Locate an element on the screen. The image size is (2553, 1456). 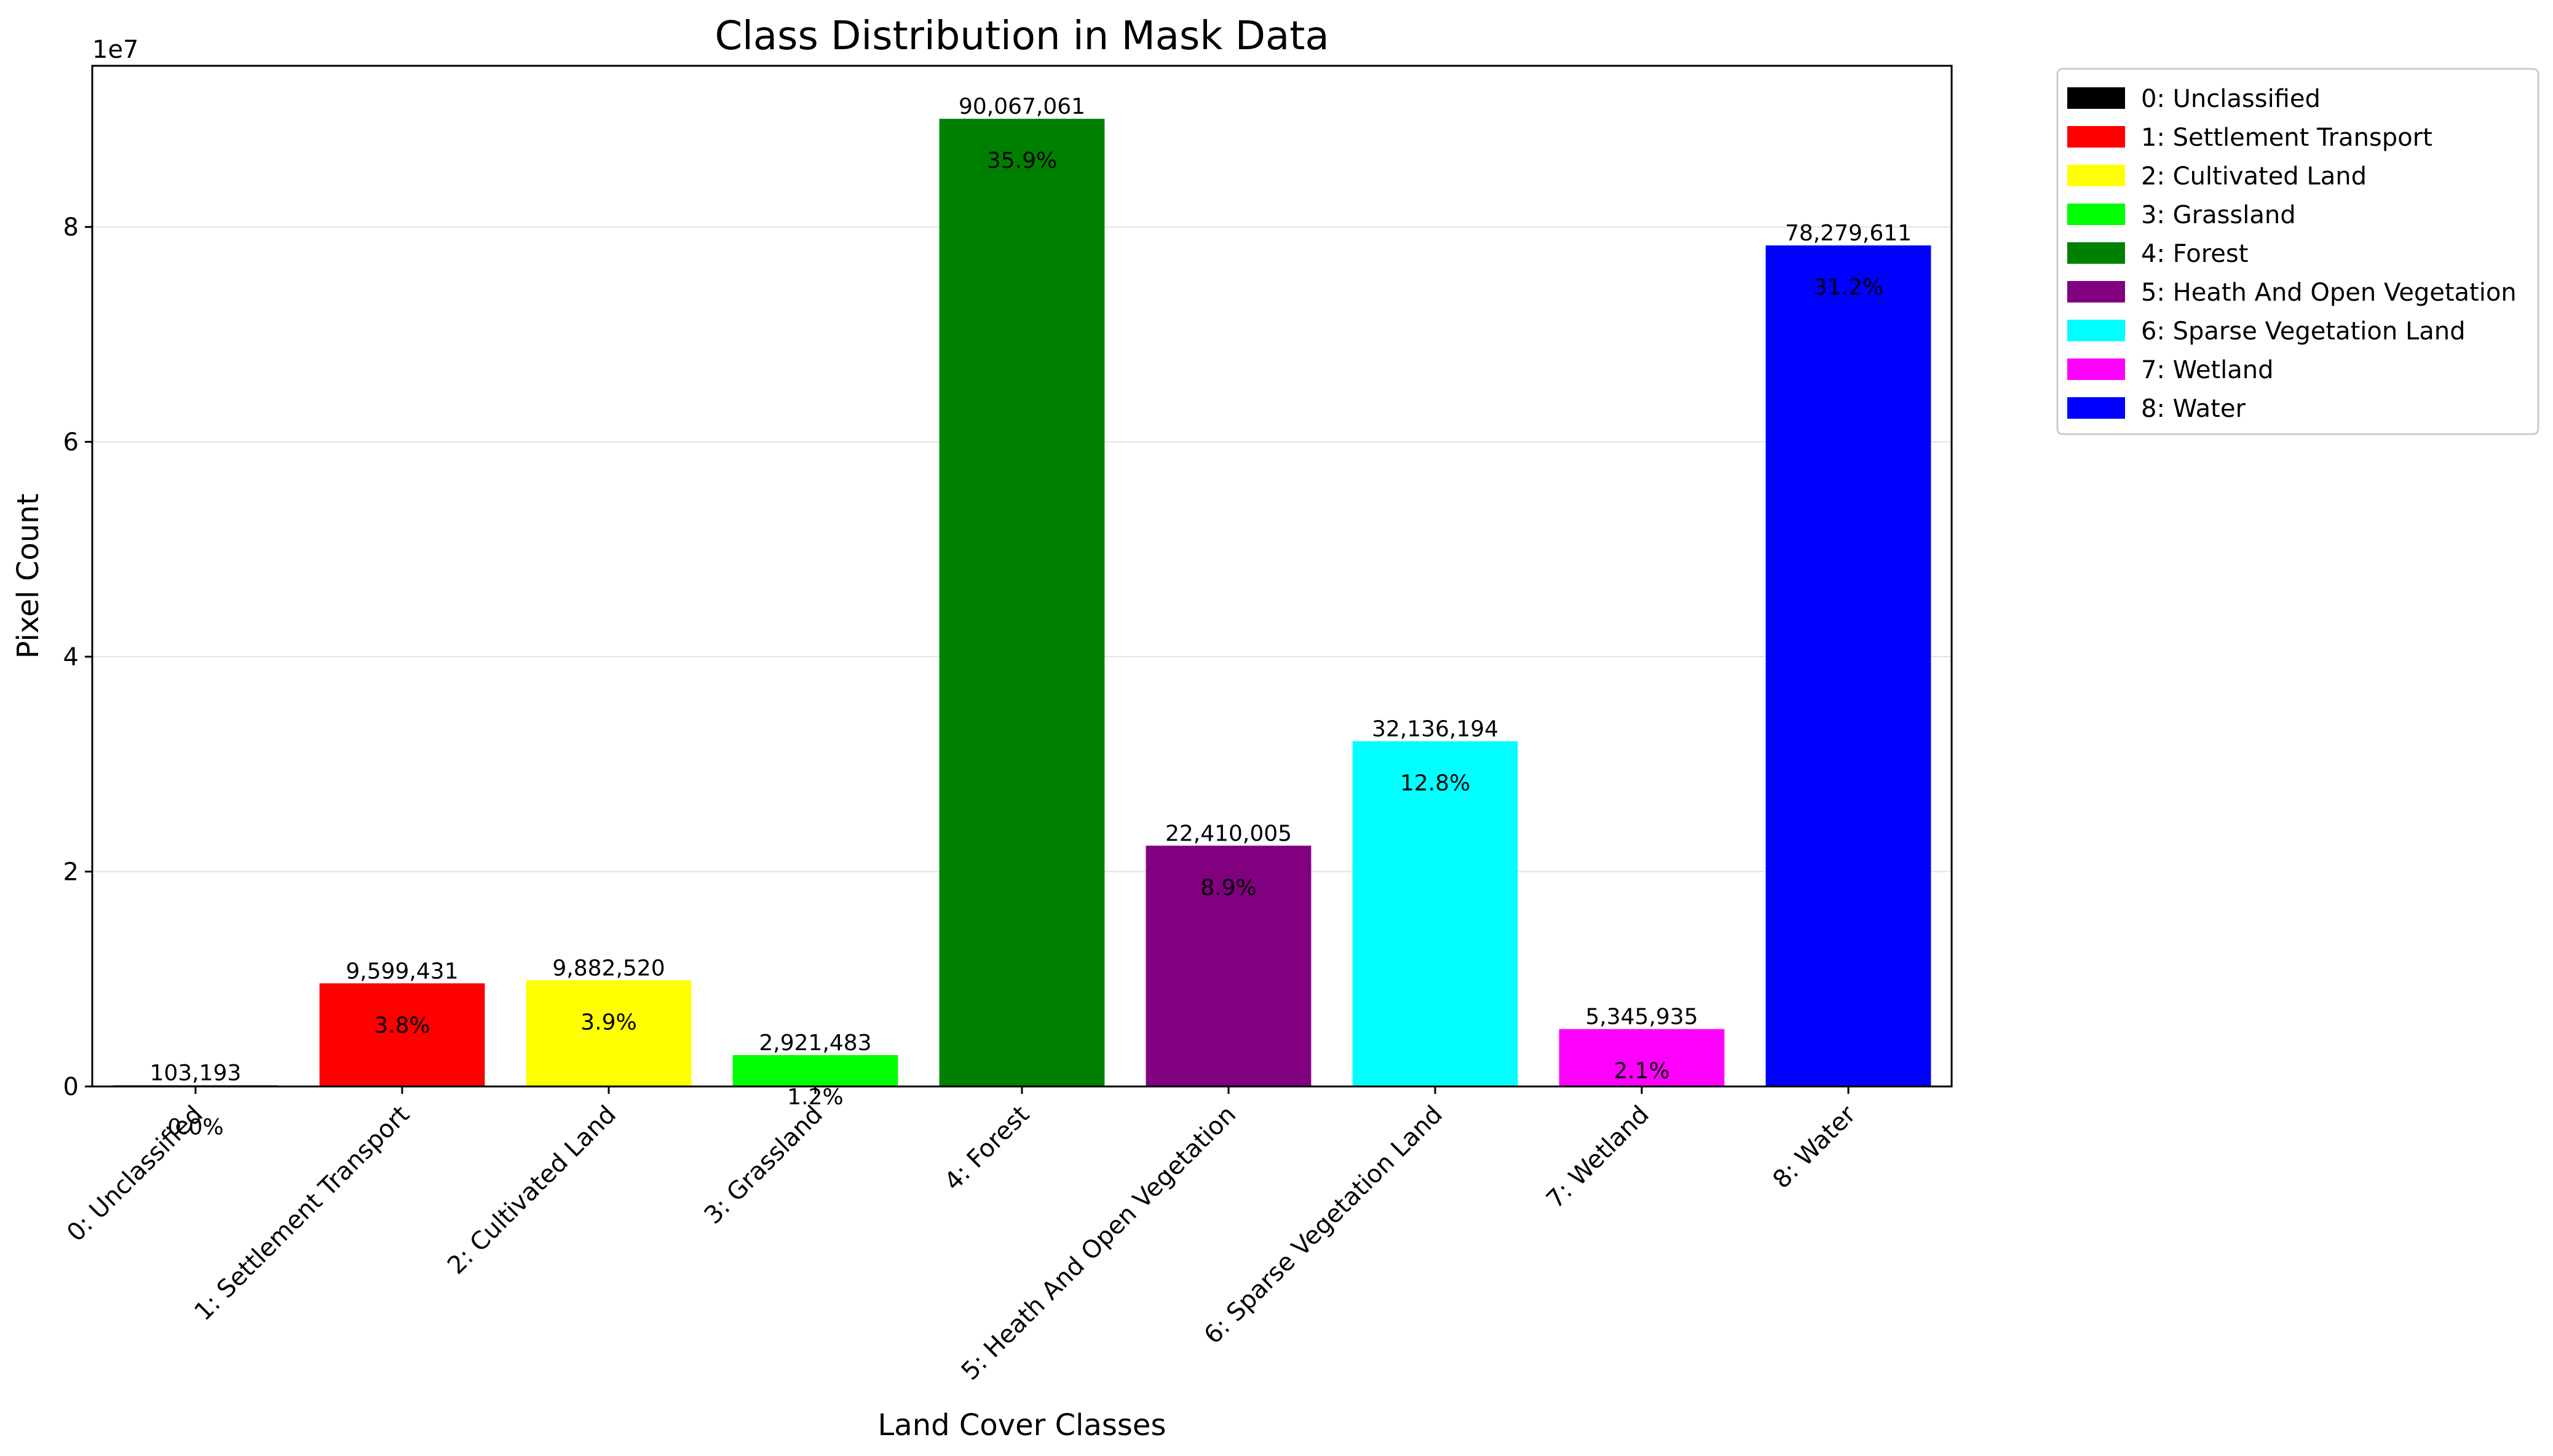
legend-frame is located at coordinates (2297, 251).